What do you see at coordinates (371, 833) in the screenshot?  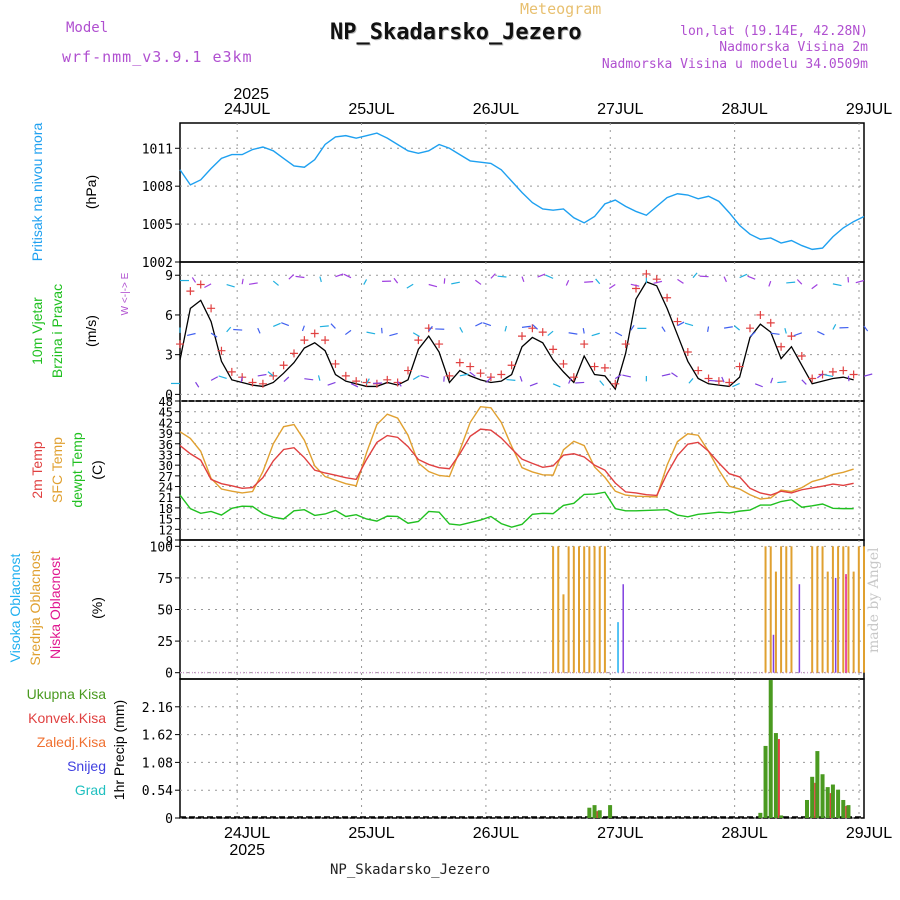 I see `bottom-date-label: 25JUL` at bounding box center [371, 833].